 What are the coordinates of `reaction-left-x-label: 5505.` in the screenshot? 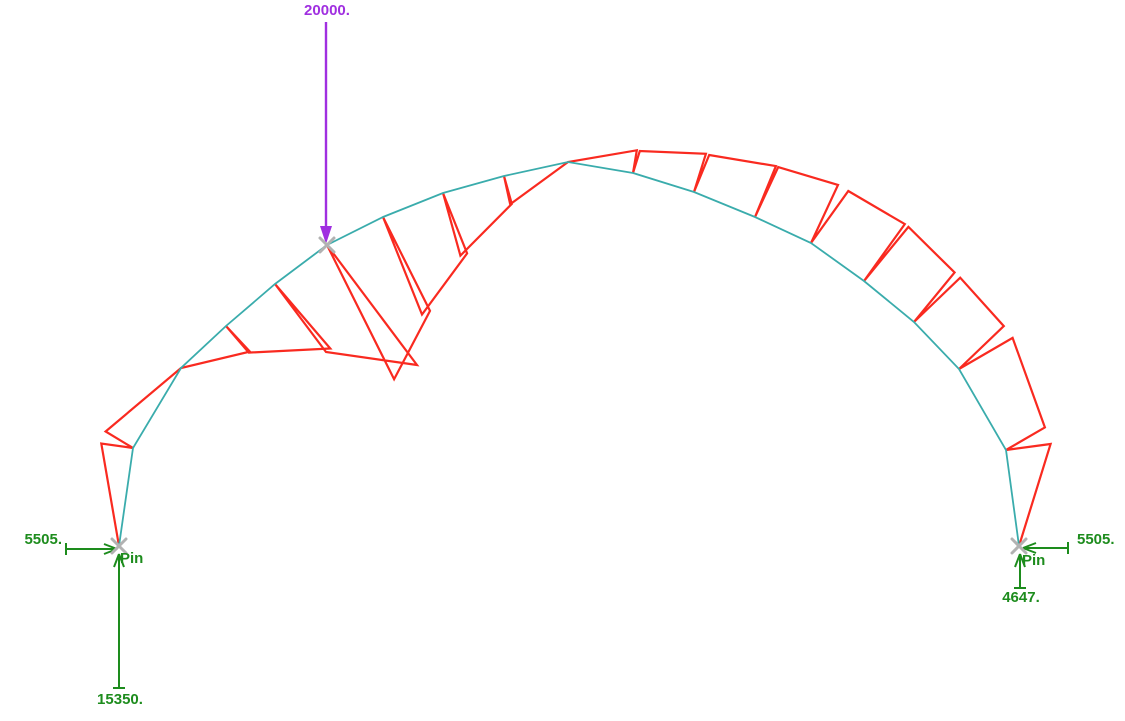 It's located at (43, 539).